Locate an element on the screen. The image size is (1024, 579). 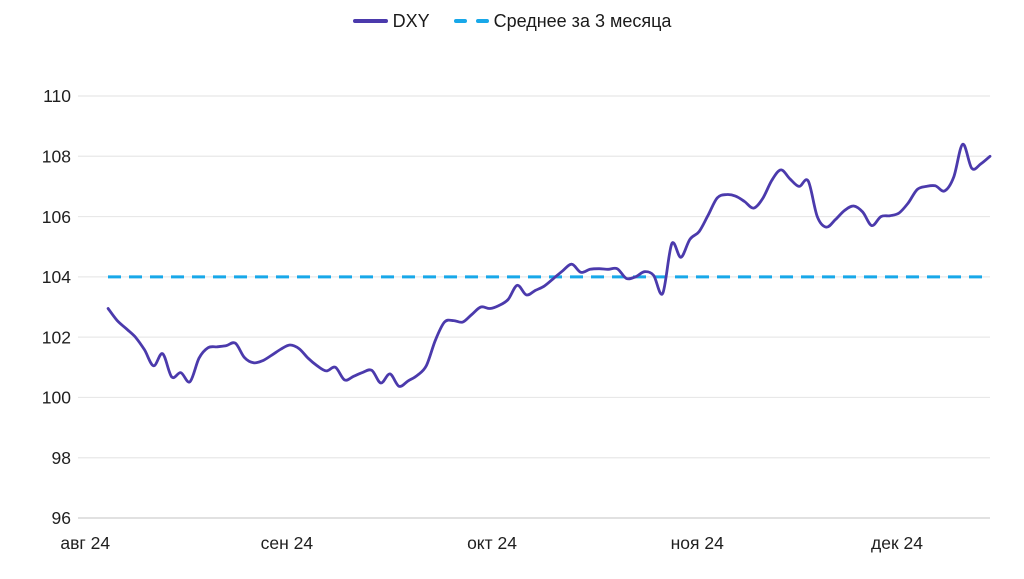
y-tick-label: 108 is located at coordinates (56, 156).